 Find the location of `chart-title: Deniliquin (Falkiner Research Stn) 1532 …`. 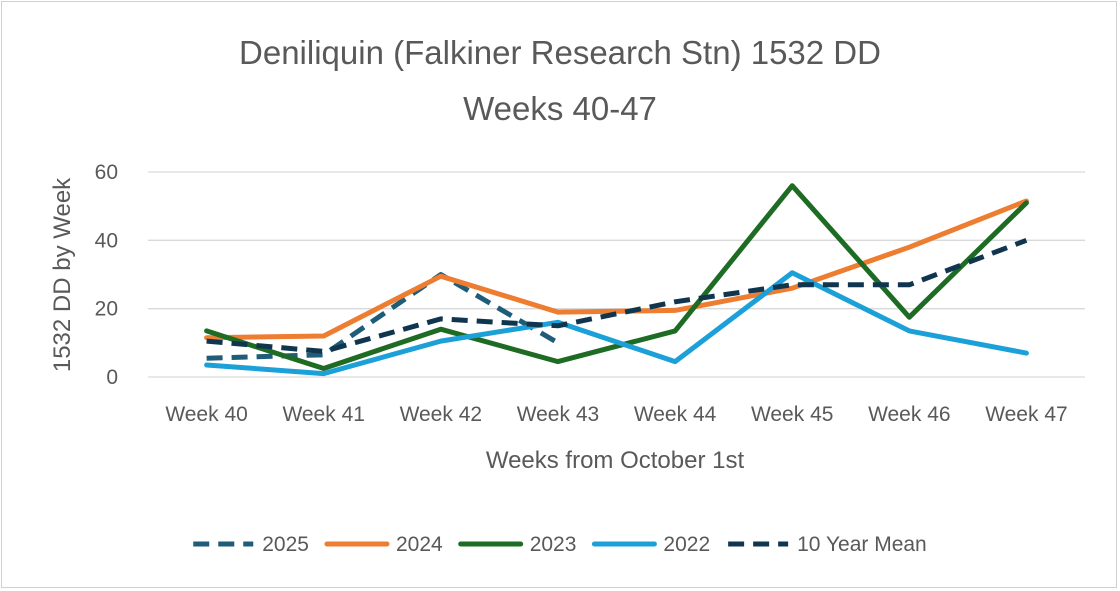

chart-title: Deniliquin (Falkiner Research Stn) 1532 … is located at coordinates (560, 52).